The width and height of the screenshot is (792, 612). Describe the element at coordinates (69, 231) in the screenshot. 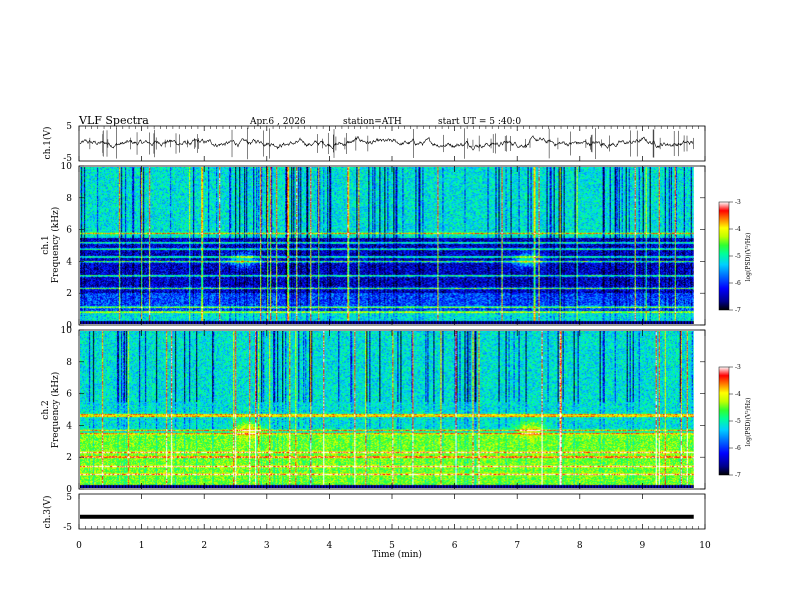

I see `yt1-label-3: 6` at that location.